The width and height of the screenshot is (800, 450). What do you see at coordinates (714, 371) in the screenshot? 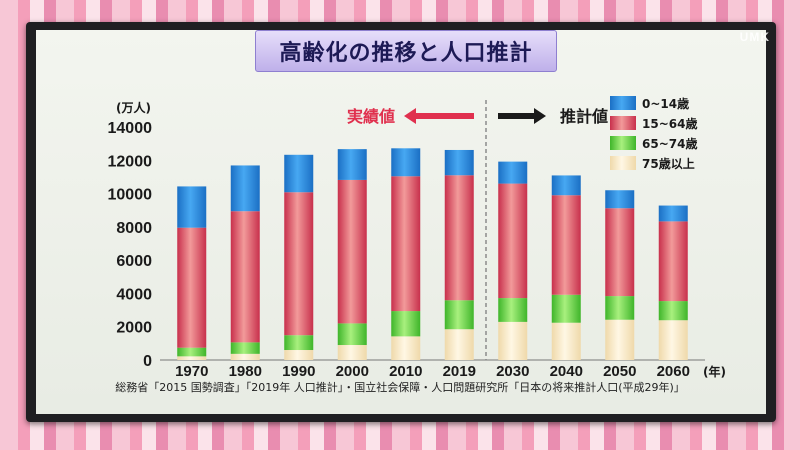
I see `x-axis-unit: (年)` at bounding box center [714, 371].